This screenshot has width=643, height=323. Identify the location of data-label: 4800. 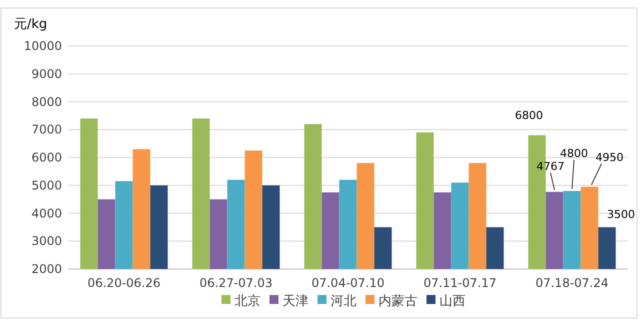
(574, 153).